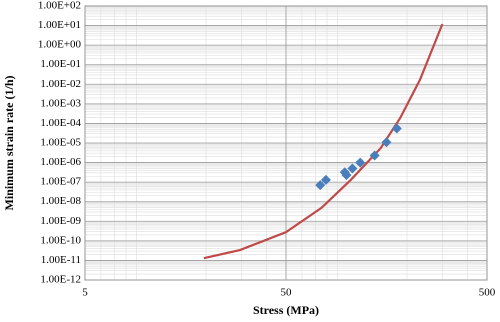 The width and height of the screenshot is (500, 322). I want to click on y-tick-label: 1.00E-11, so click(61, 260).